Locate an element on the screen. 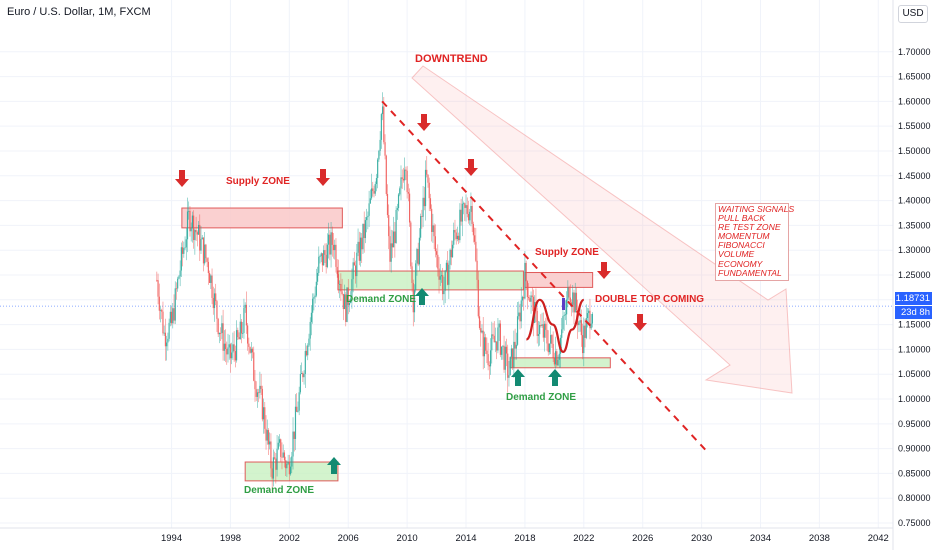 The image size is (932, 550). signal-item: FUNDAMENTAL is located at coordinates (750, 272).